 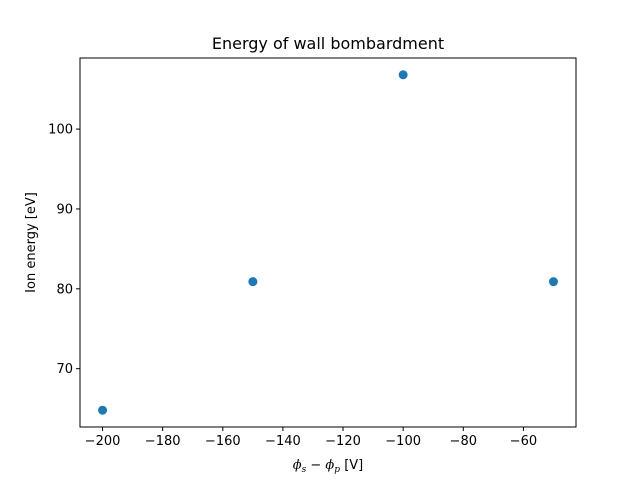 What do you see at coordinates (223, 441) in the screenshot?
I see `x-tick-label: −160` at bounding box center [223, 441].